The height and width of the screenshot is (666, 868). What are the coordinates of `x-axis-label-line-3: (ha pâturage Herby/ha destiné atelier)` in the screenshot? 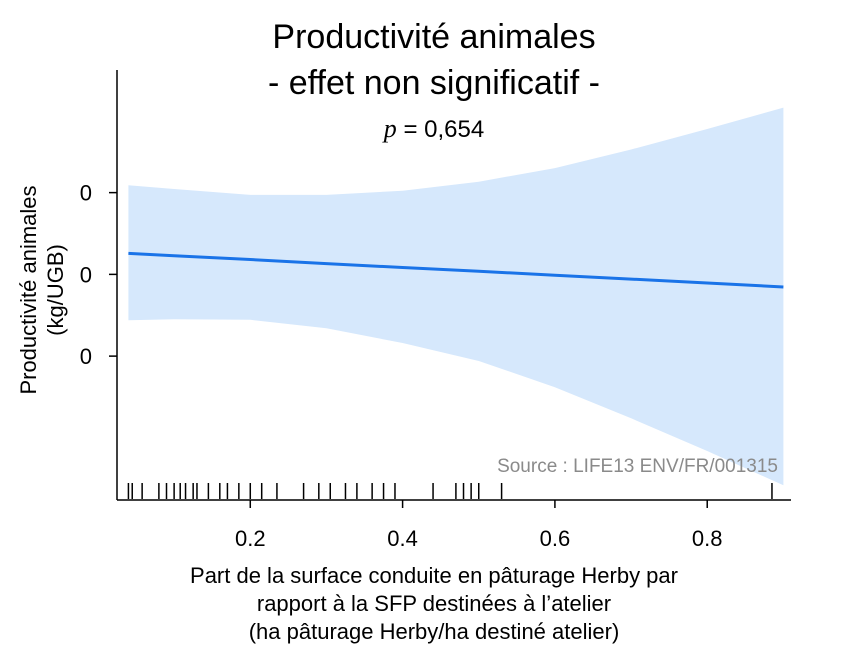 It's located at (434, 631).